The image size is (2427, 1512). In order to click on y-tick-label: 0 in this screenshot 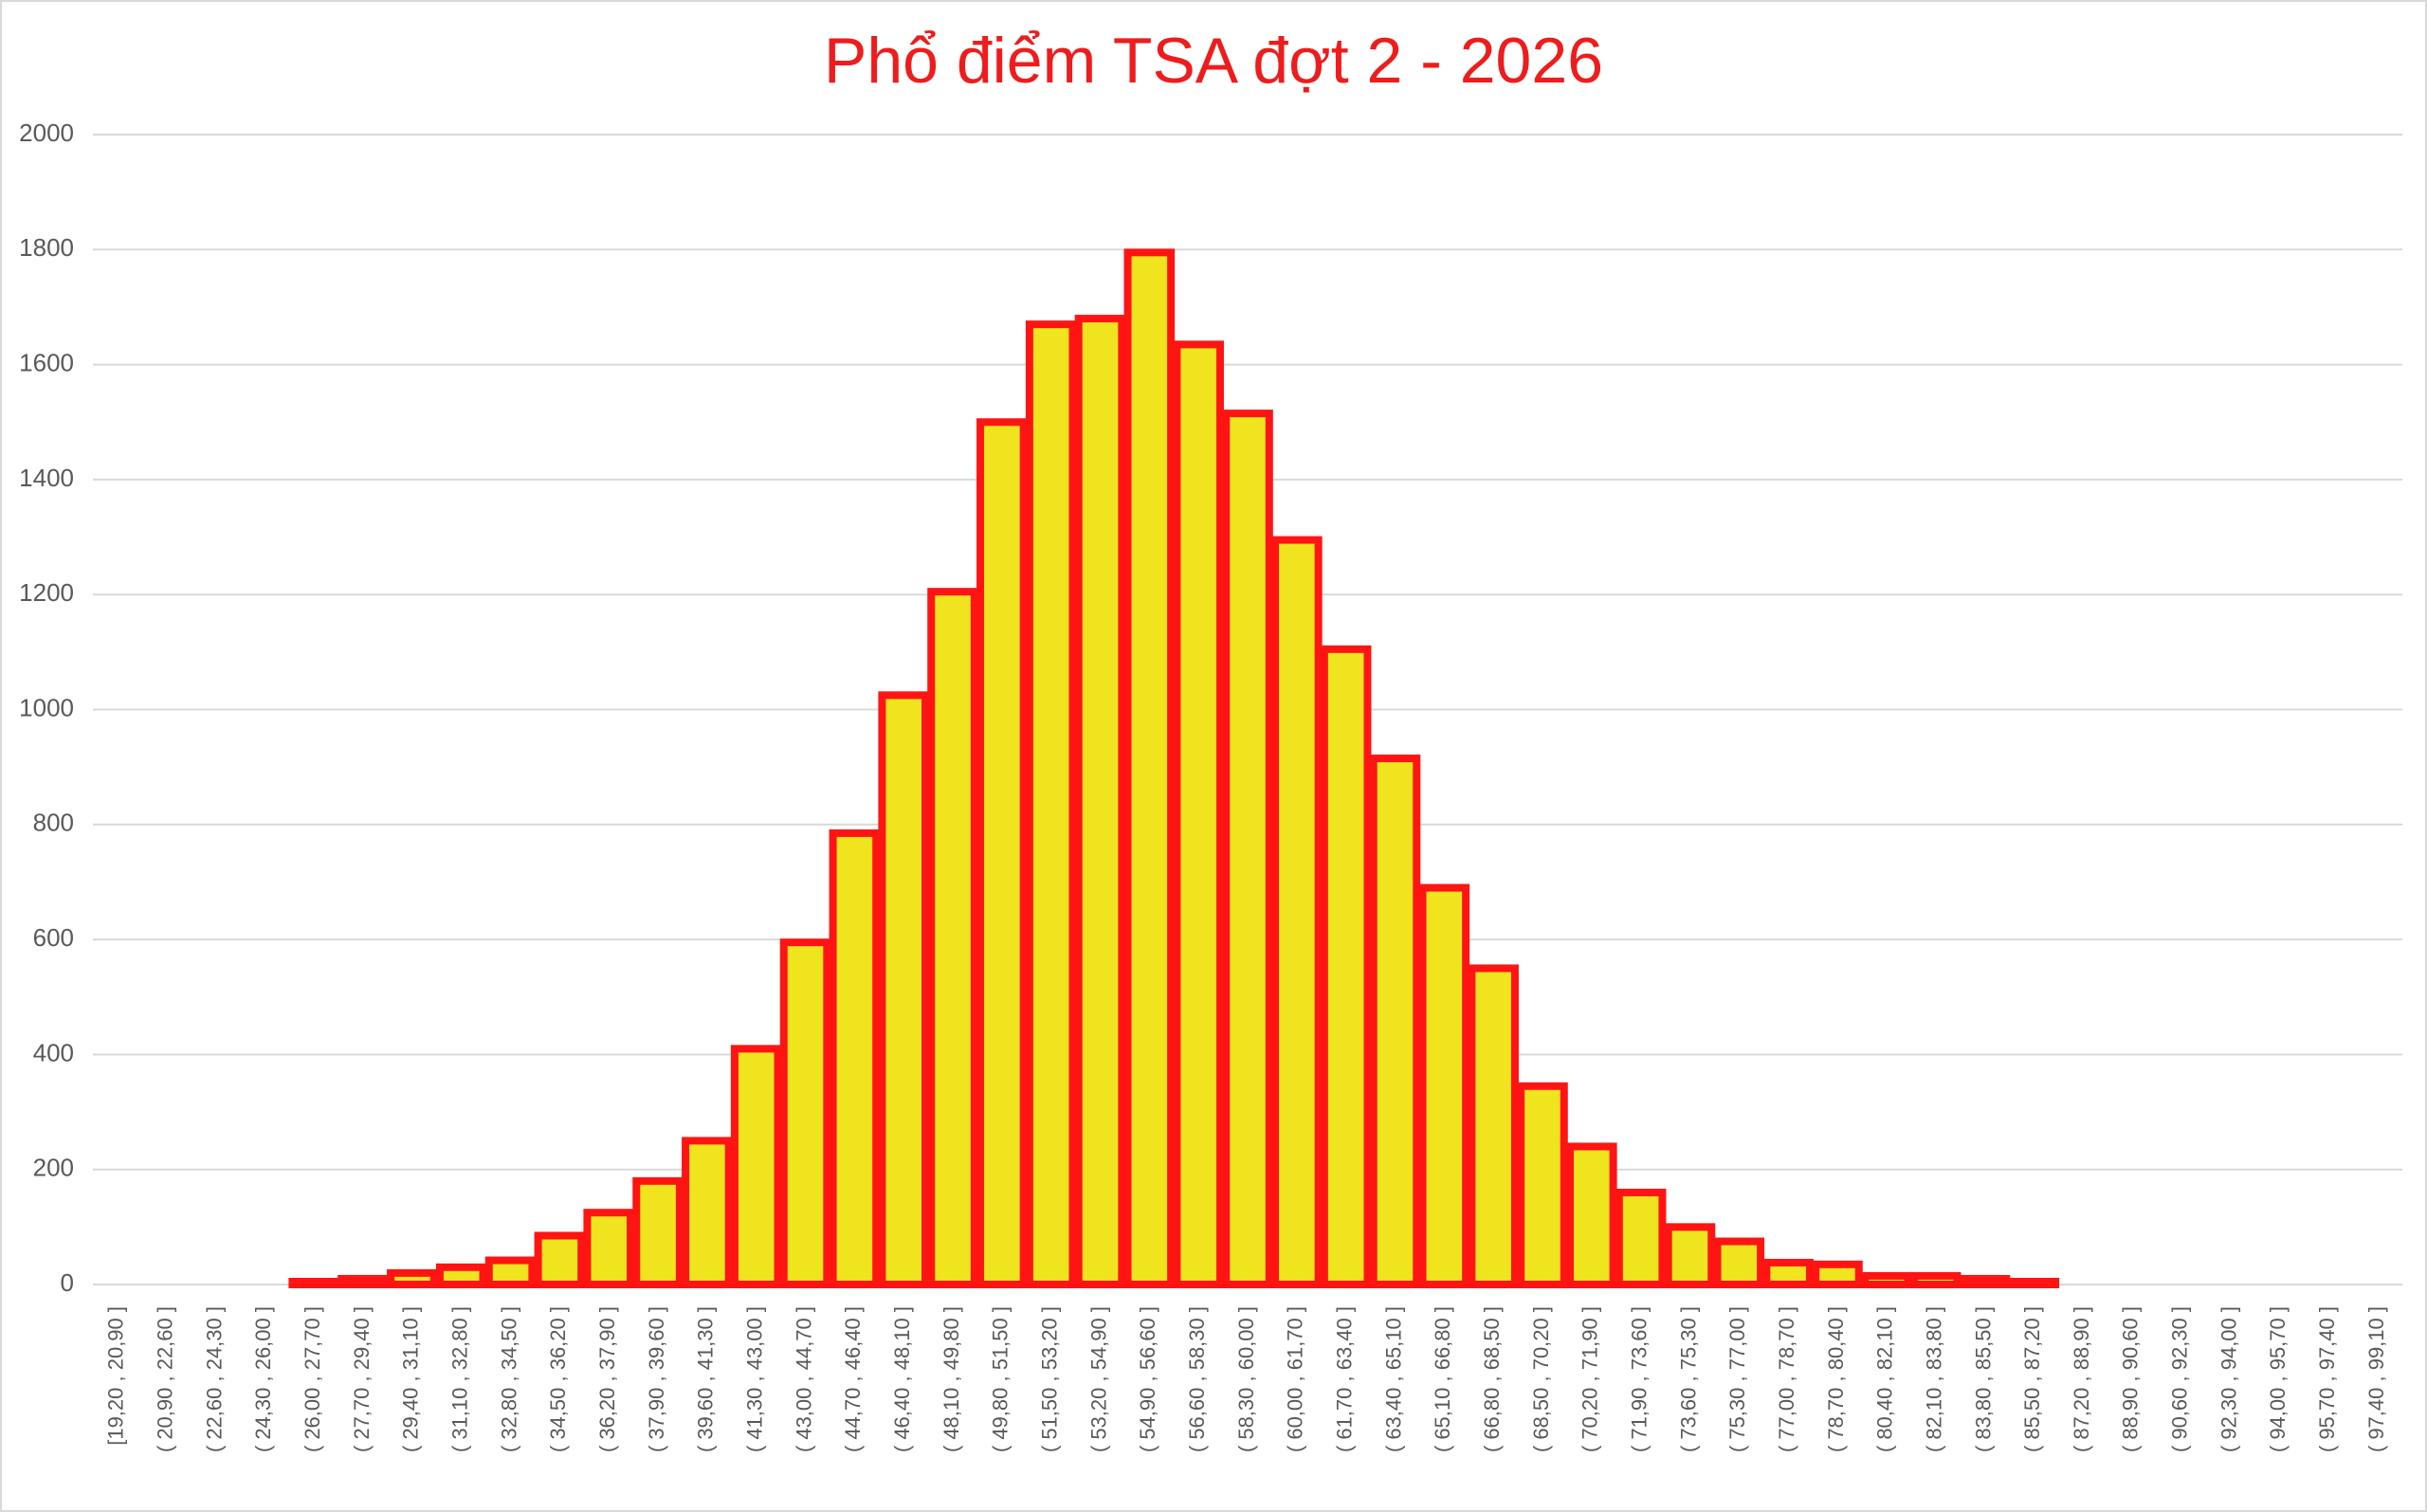, I will do `click(67, 1282)`.